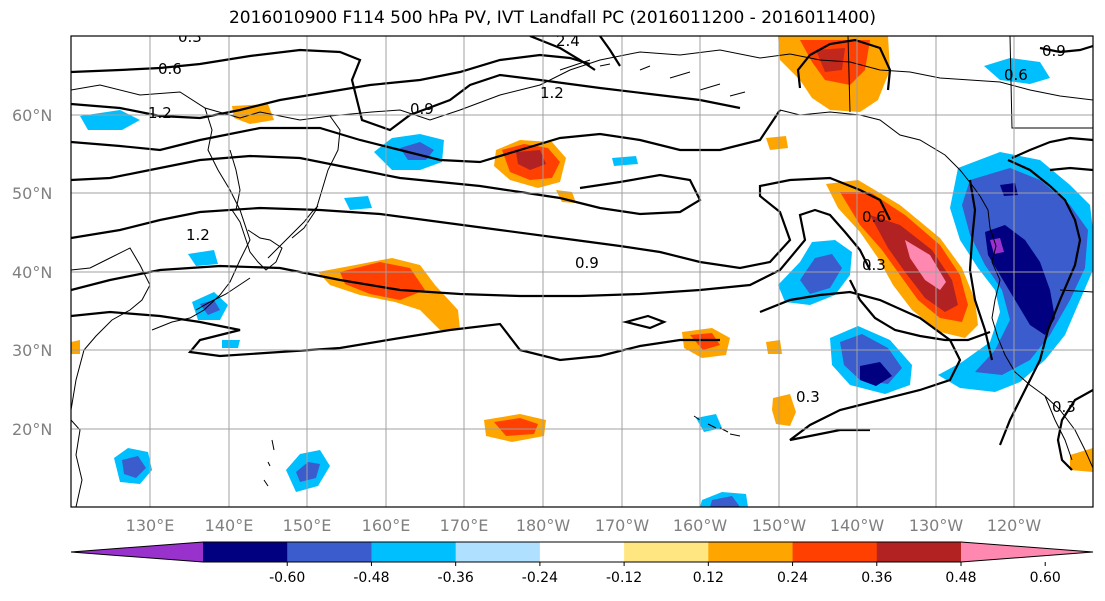  What do you see at coordinates (235, 180) in the screenshot?
I see `coast-sakhalin` at bounding box center [235, 180].